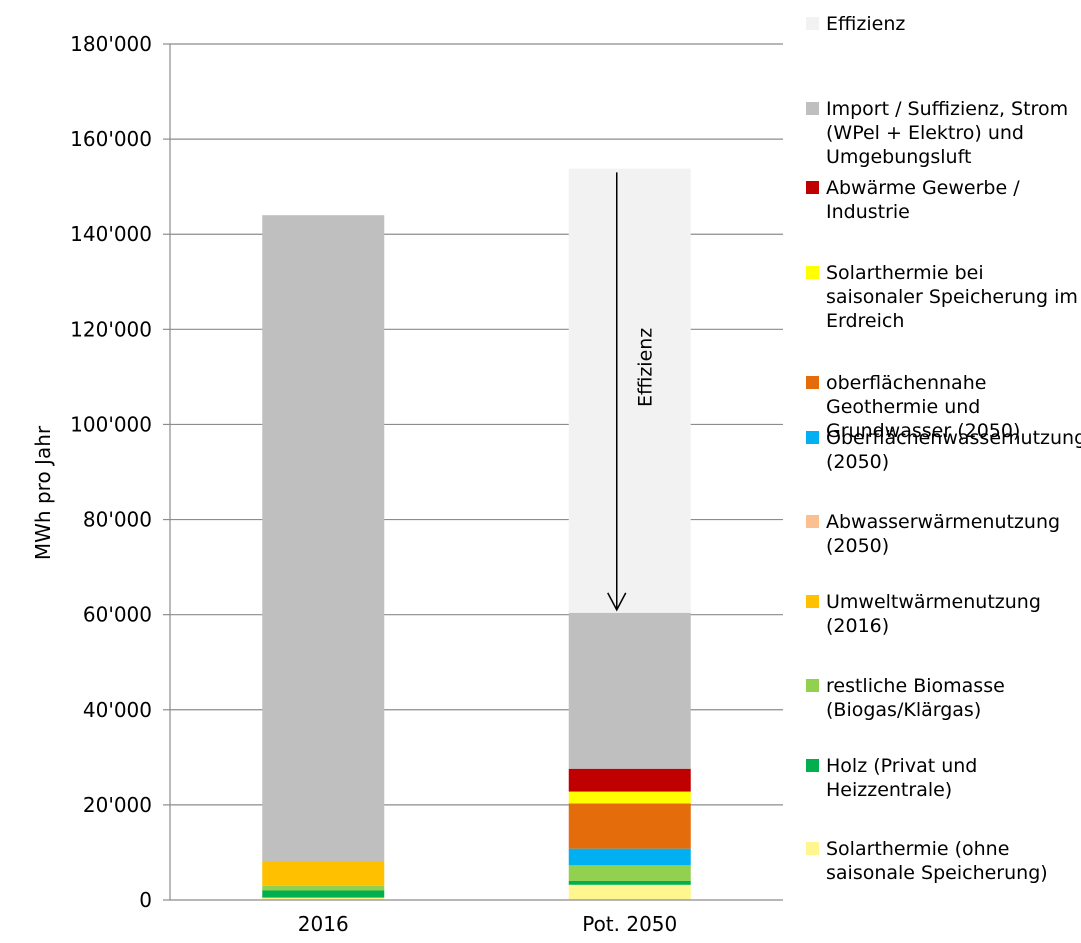 The height and width of the screenshot is (943, 1081). What do you see at coordinates (323, 924) in the screenshot?
I see `x-tick-label: 2016` at bounding box center [323, 924].